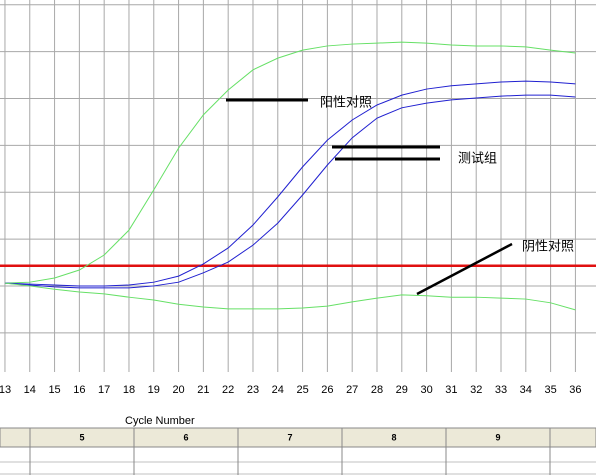  What do you see at coordinates (30, 390) in the screenshot?
I see `x-tick-label: 14` at bounding box center [30, 390].